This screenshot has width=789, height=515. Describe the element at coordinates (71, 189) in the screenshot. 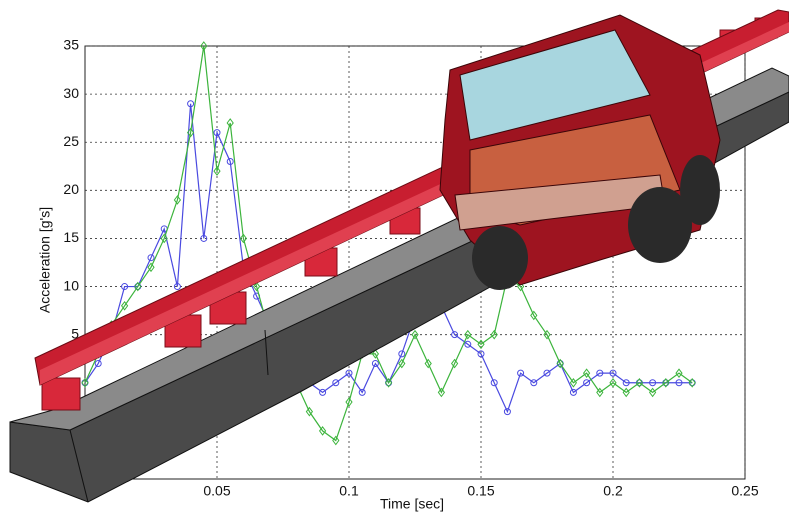

I see `y-tick-label: 20` at that location.